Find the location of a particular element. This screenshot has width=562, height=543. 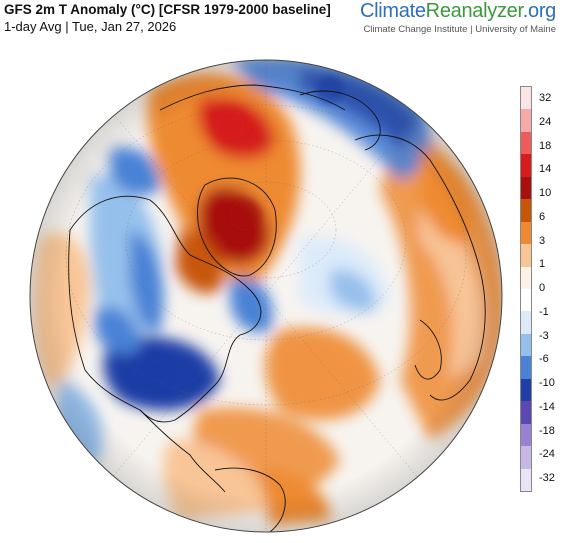

legend-tick-label: 1 is located at coordinates (542, 264).